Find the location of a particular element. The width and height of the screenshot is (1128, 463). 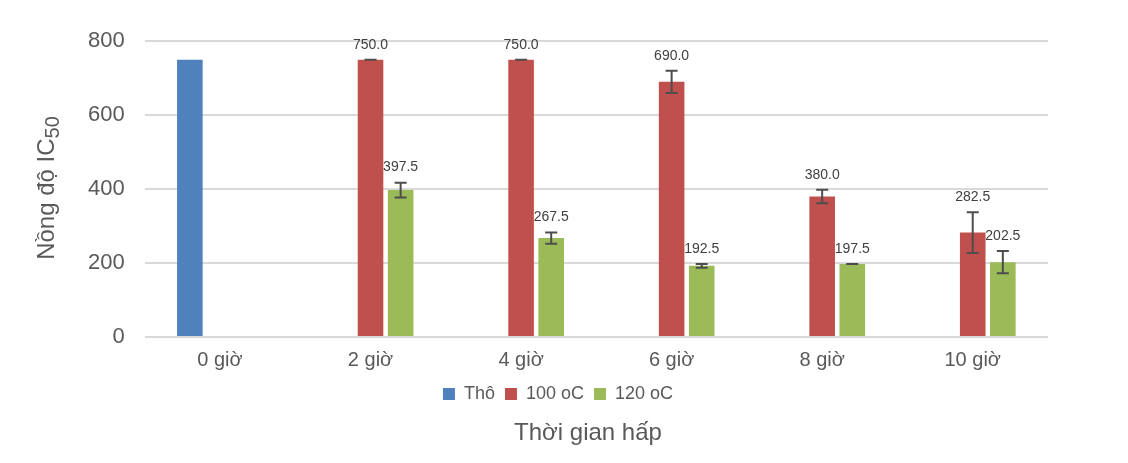

x-tick-label: 8 giờ is located at coordinates (822, 358).